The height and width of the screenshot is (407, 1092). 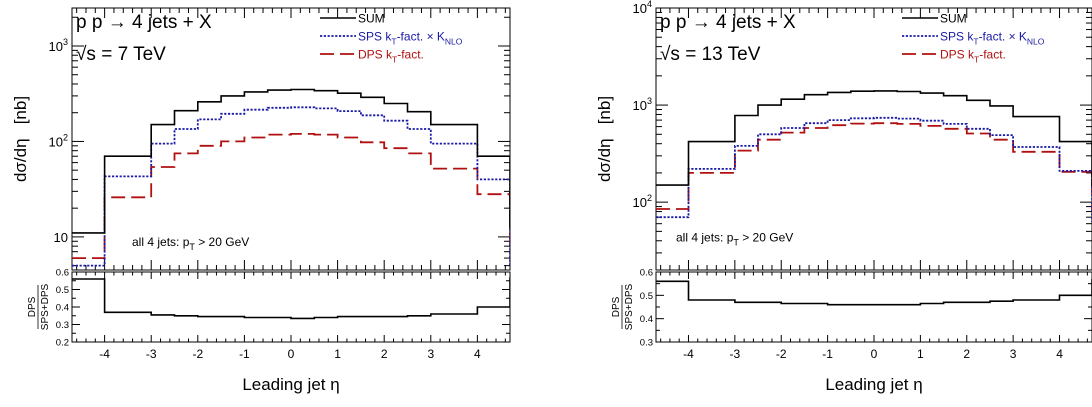 What do you see at coordinates (649, 4) in the screenshot?
I see `y-tick-label-exponent: 4` at bounding box center [649, 4].